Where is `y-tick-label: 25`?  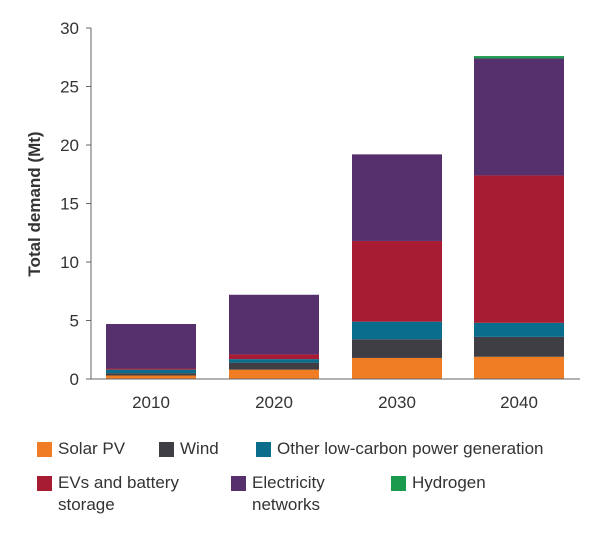
y-tick-label: 25 is located at coordinates (69, 87).